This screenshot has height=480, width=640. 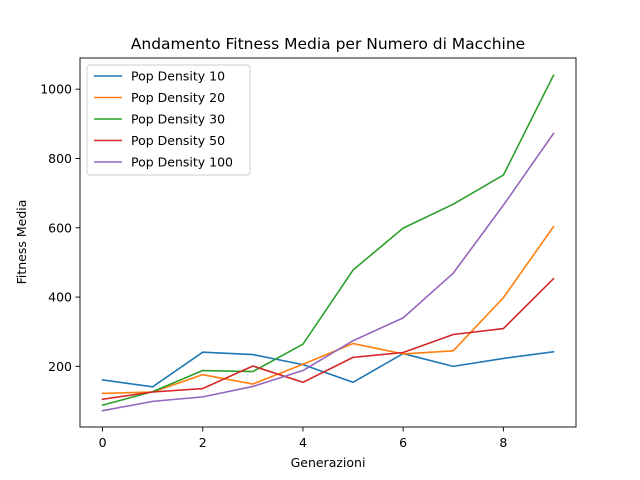 What do you see at coordinates (503, 442) in the screenshot?
I see `x-tick-label: 8` at bounding box center [503, 442].